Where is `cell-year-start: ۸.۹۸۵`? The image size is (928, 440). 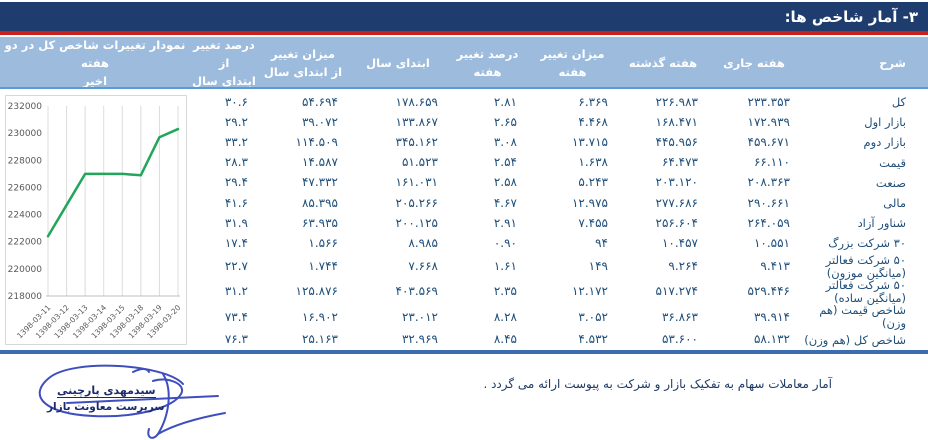
cell-year-start: ۸.۹۸۵ is located at coordinates (423, 243).